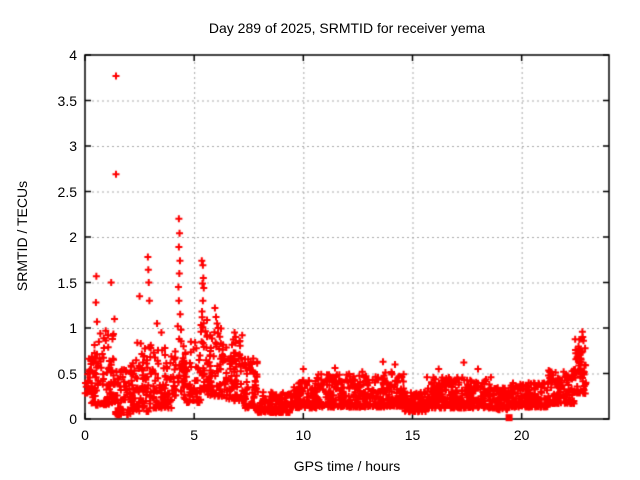  I want to click on y-tick-label: 0.5, so click(67, 373).